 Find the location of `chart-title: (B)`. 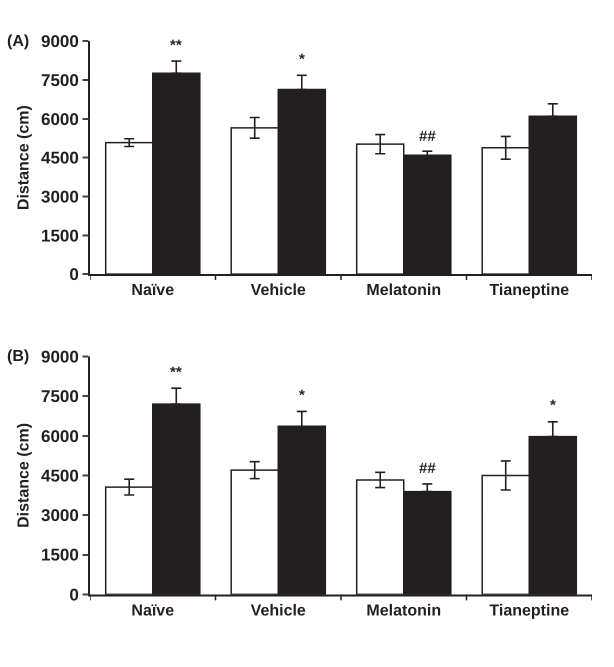

chart-title: (B) is located at coordinates (18, 356).